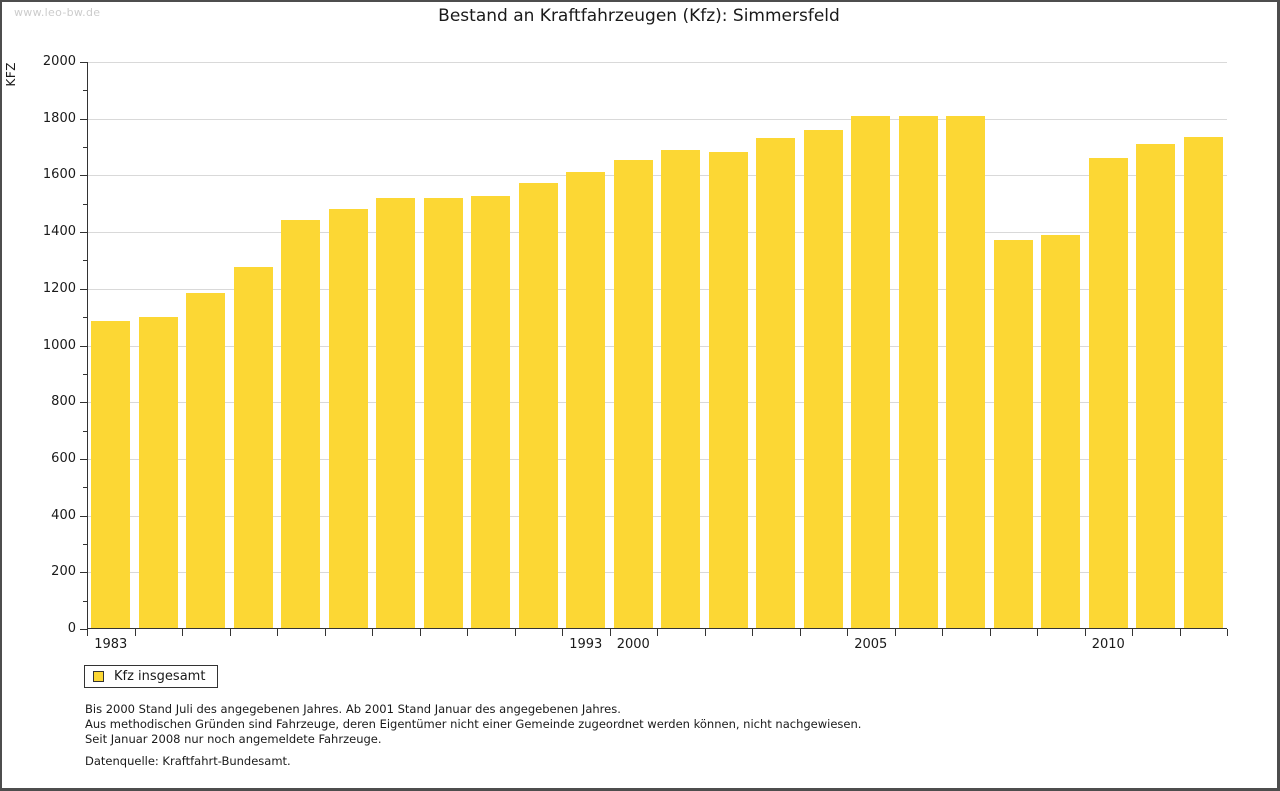  Describe the element at coordinates (586, 644) in the screenshot. I see `x-axis-tick-label: 1993` at that location.